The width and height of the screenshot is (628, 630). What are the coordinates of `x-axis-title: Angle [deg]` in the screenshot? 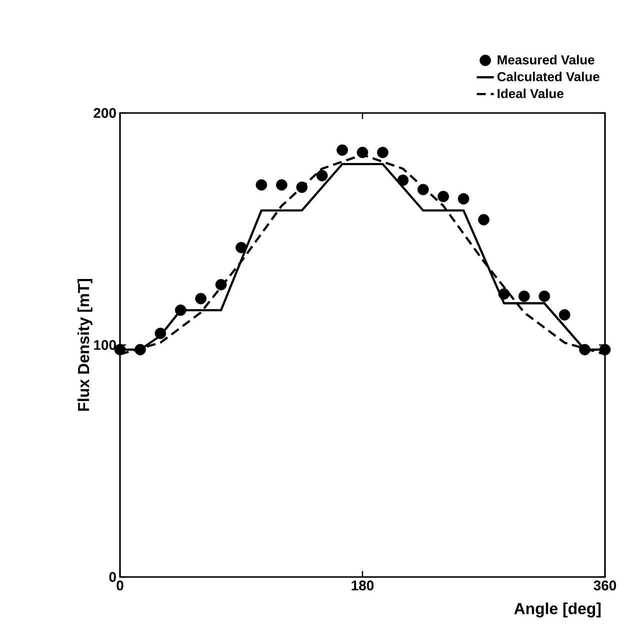 It's located at (557, 610).